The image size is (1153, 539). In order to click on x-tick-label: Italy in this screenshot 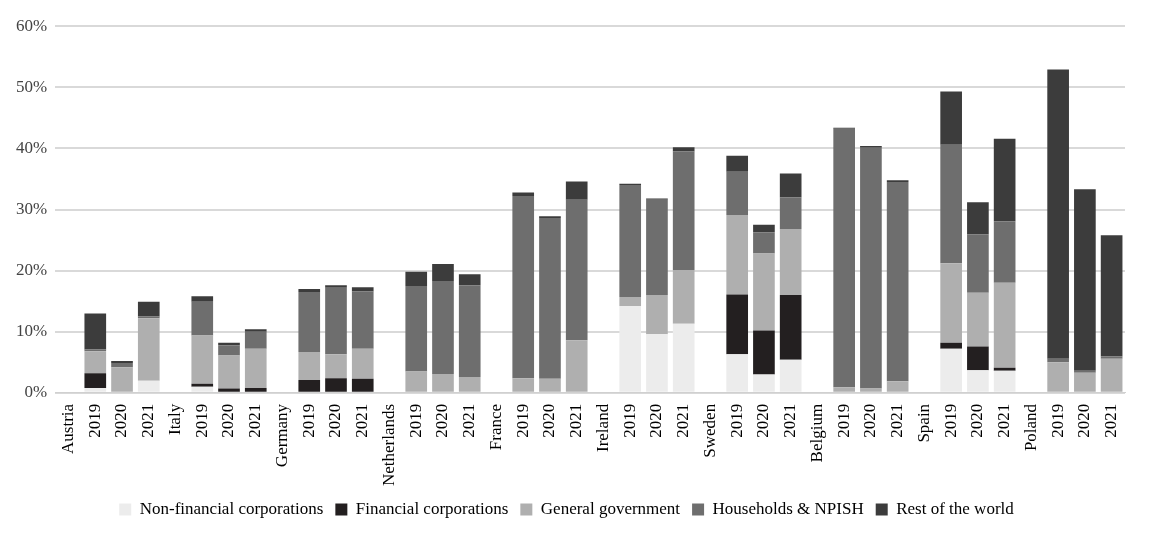, I will do `click(174, 419)`.